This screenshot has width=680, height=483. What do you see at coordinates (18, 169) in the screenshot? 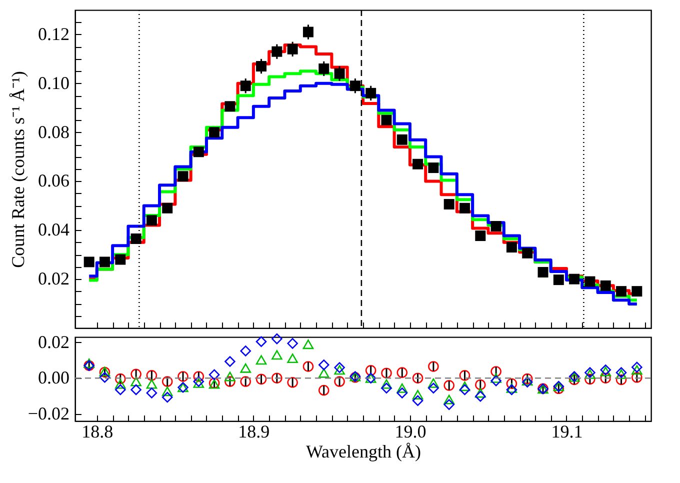
I see `y-axis-title: Count Rate (counts s⁻¹ Å⁻¹)` at bounding box center [18, 169].